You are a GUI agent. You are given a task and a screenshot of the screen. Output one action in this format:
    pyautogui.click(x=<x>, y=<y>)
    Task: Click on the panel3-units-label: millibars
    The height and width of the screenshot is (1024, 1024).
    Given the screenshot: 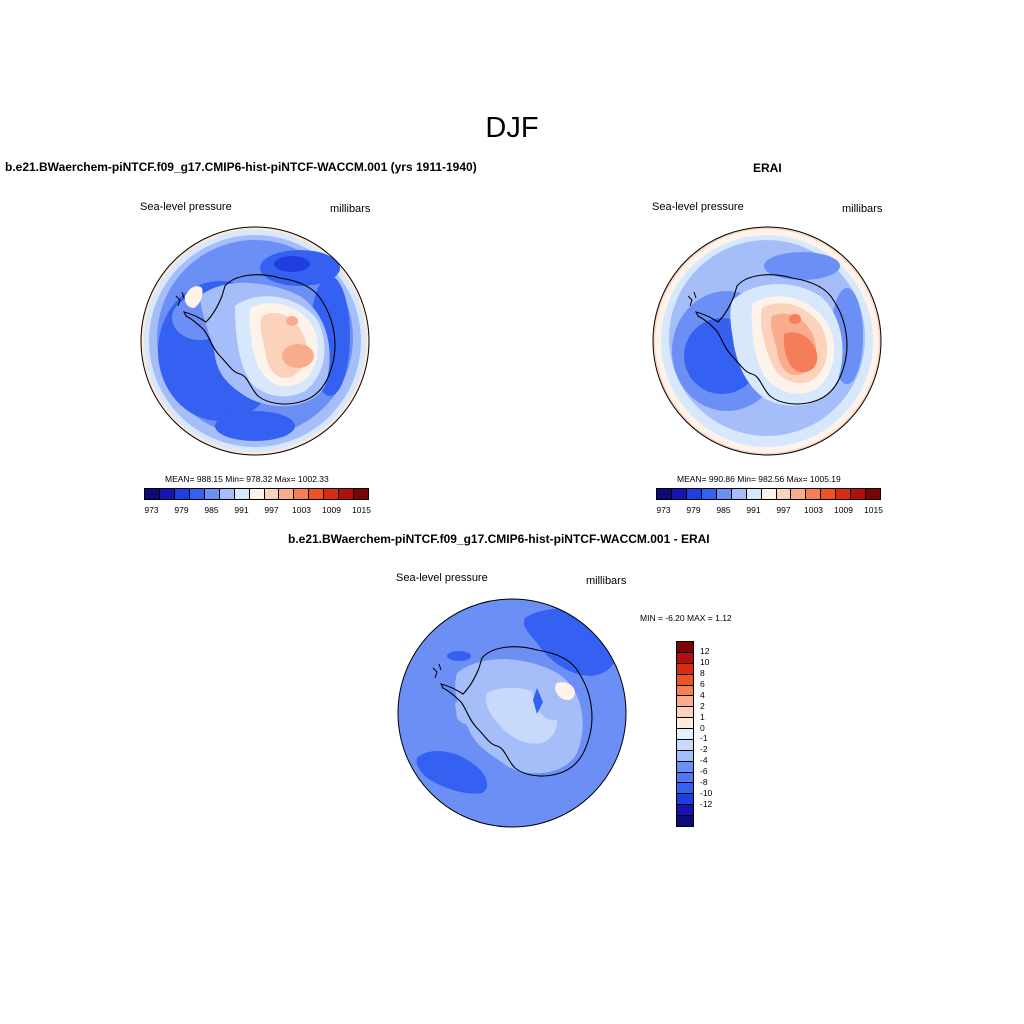 What is the action you would take?
    pyautogui.click(x=606, y=581)
    